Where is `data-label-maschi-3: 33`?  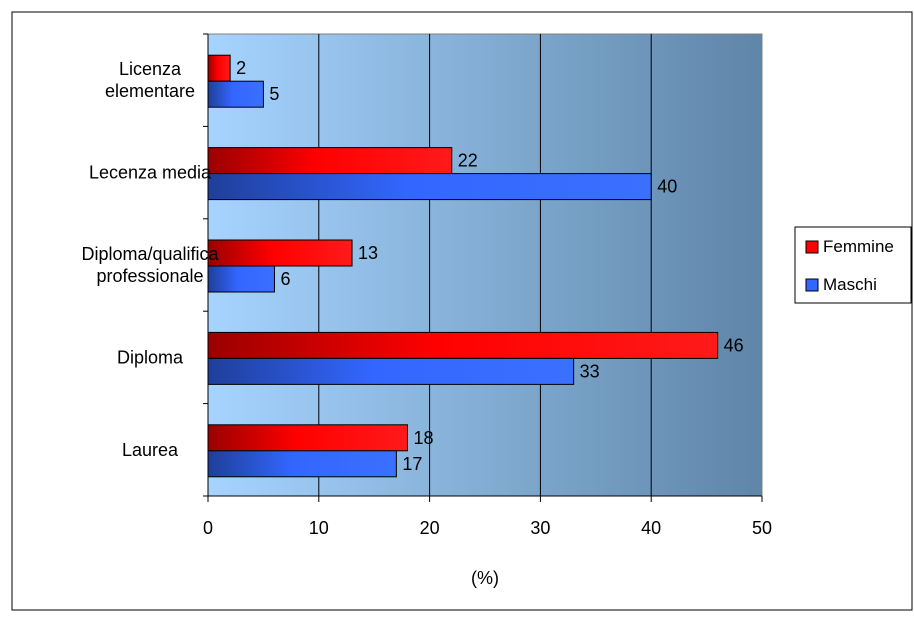 data-label-maschi-3: 33 is located at coordinates (590, 371).